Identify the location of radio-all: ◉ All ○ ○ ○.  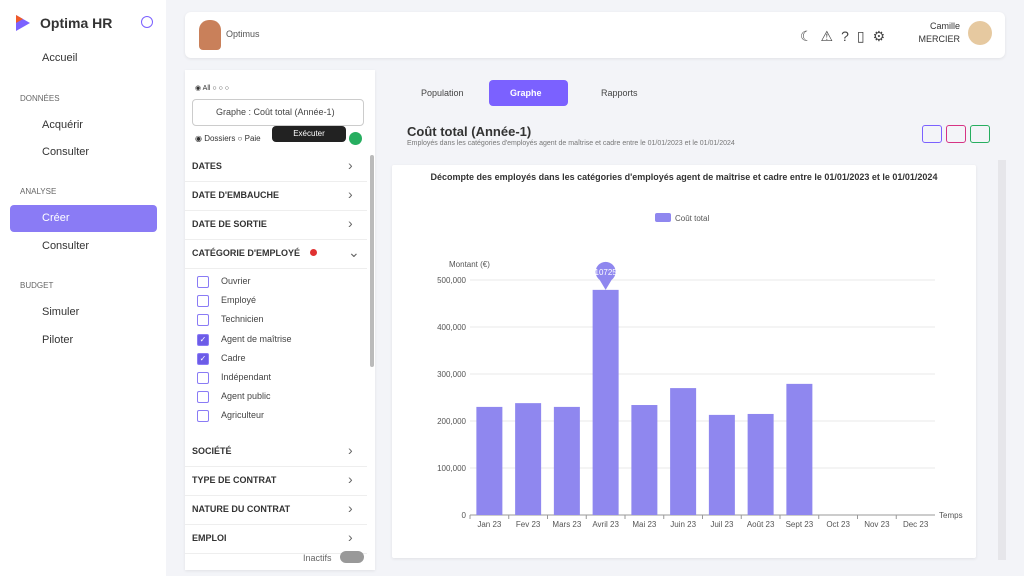
(212, 88).